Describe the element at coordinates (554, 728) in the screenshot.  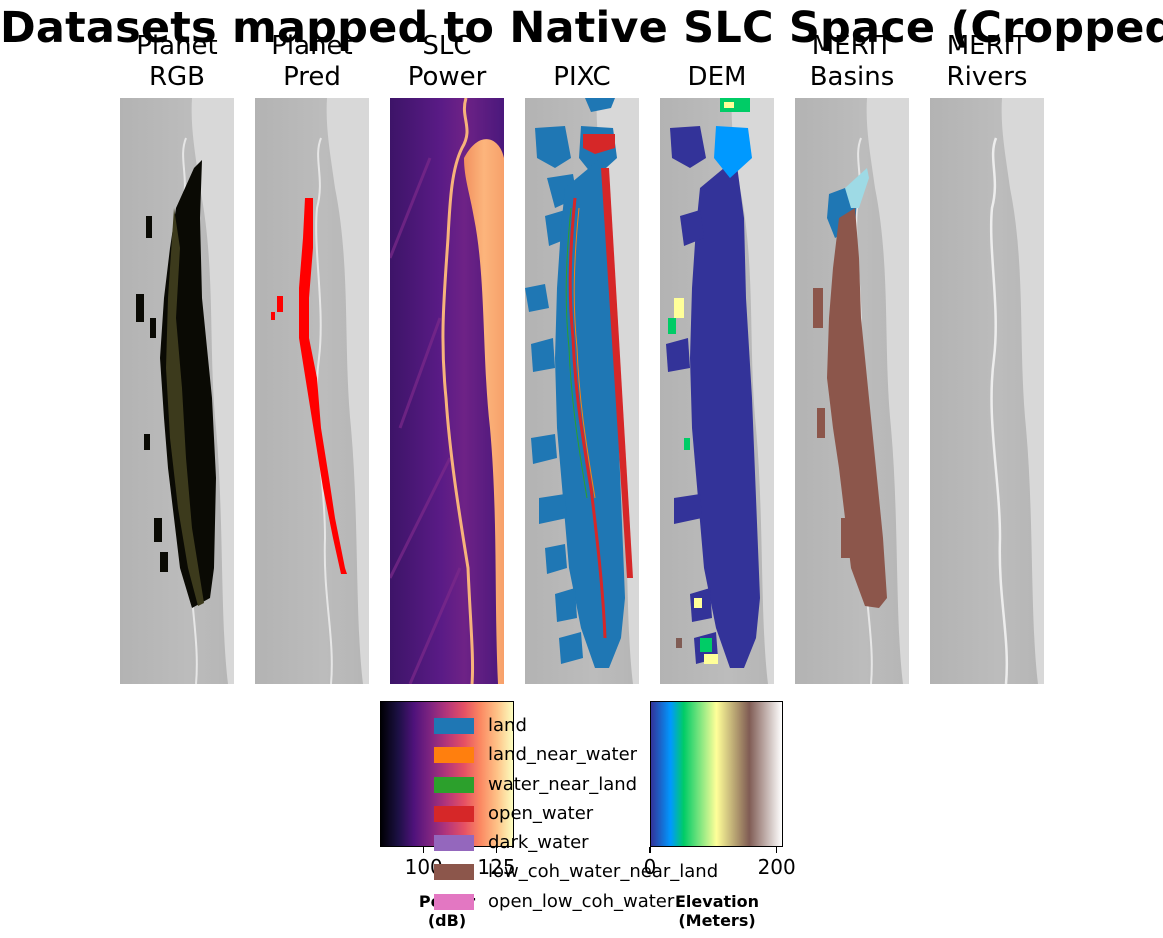
I see `legend-entry: land` at that location.